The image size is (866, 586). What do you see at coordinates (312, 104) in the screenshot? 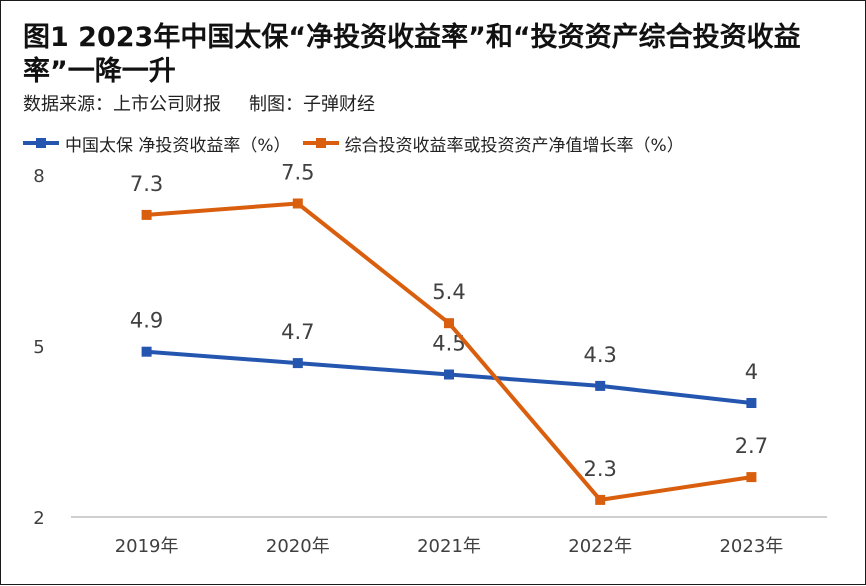
I see `chart-author: 制图：子弹财经` at bounding box center [312, 104].